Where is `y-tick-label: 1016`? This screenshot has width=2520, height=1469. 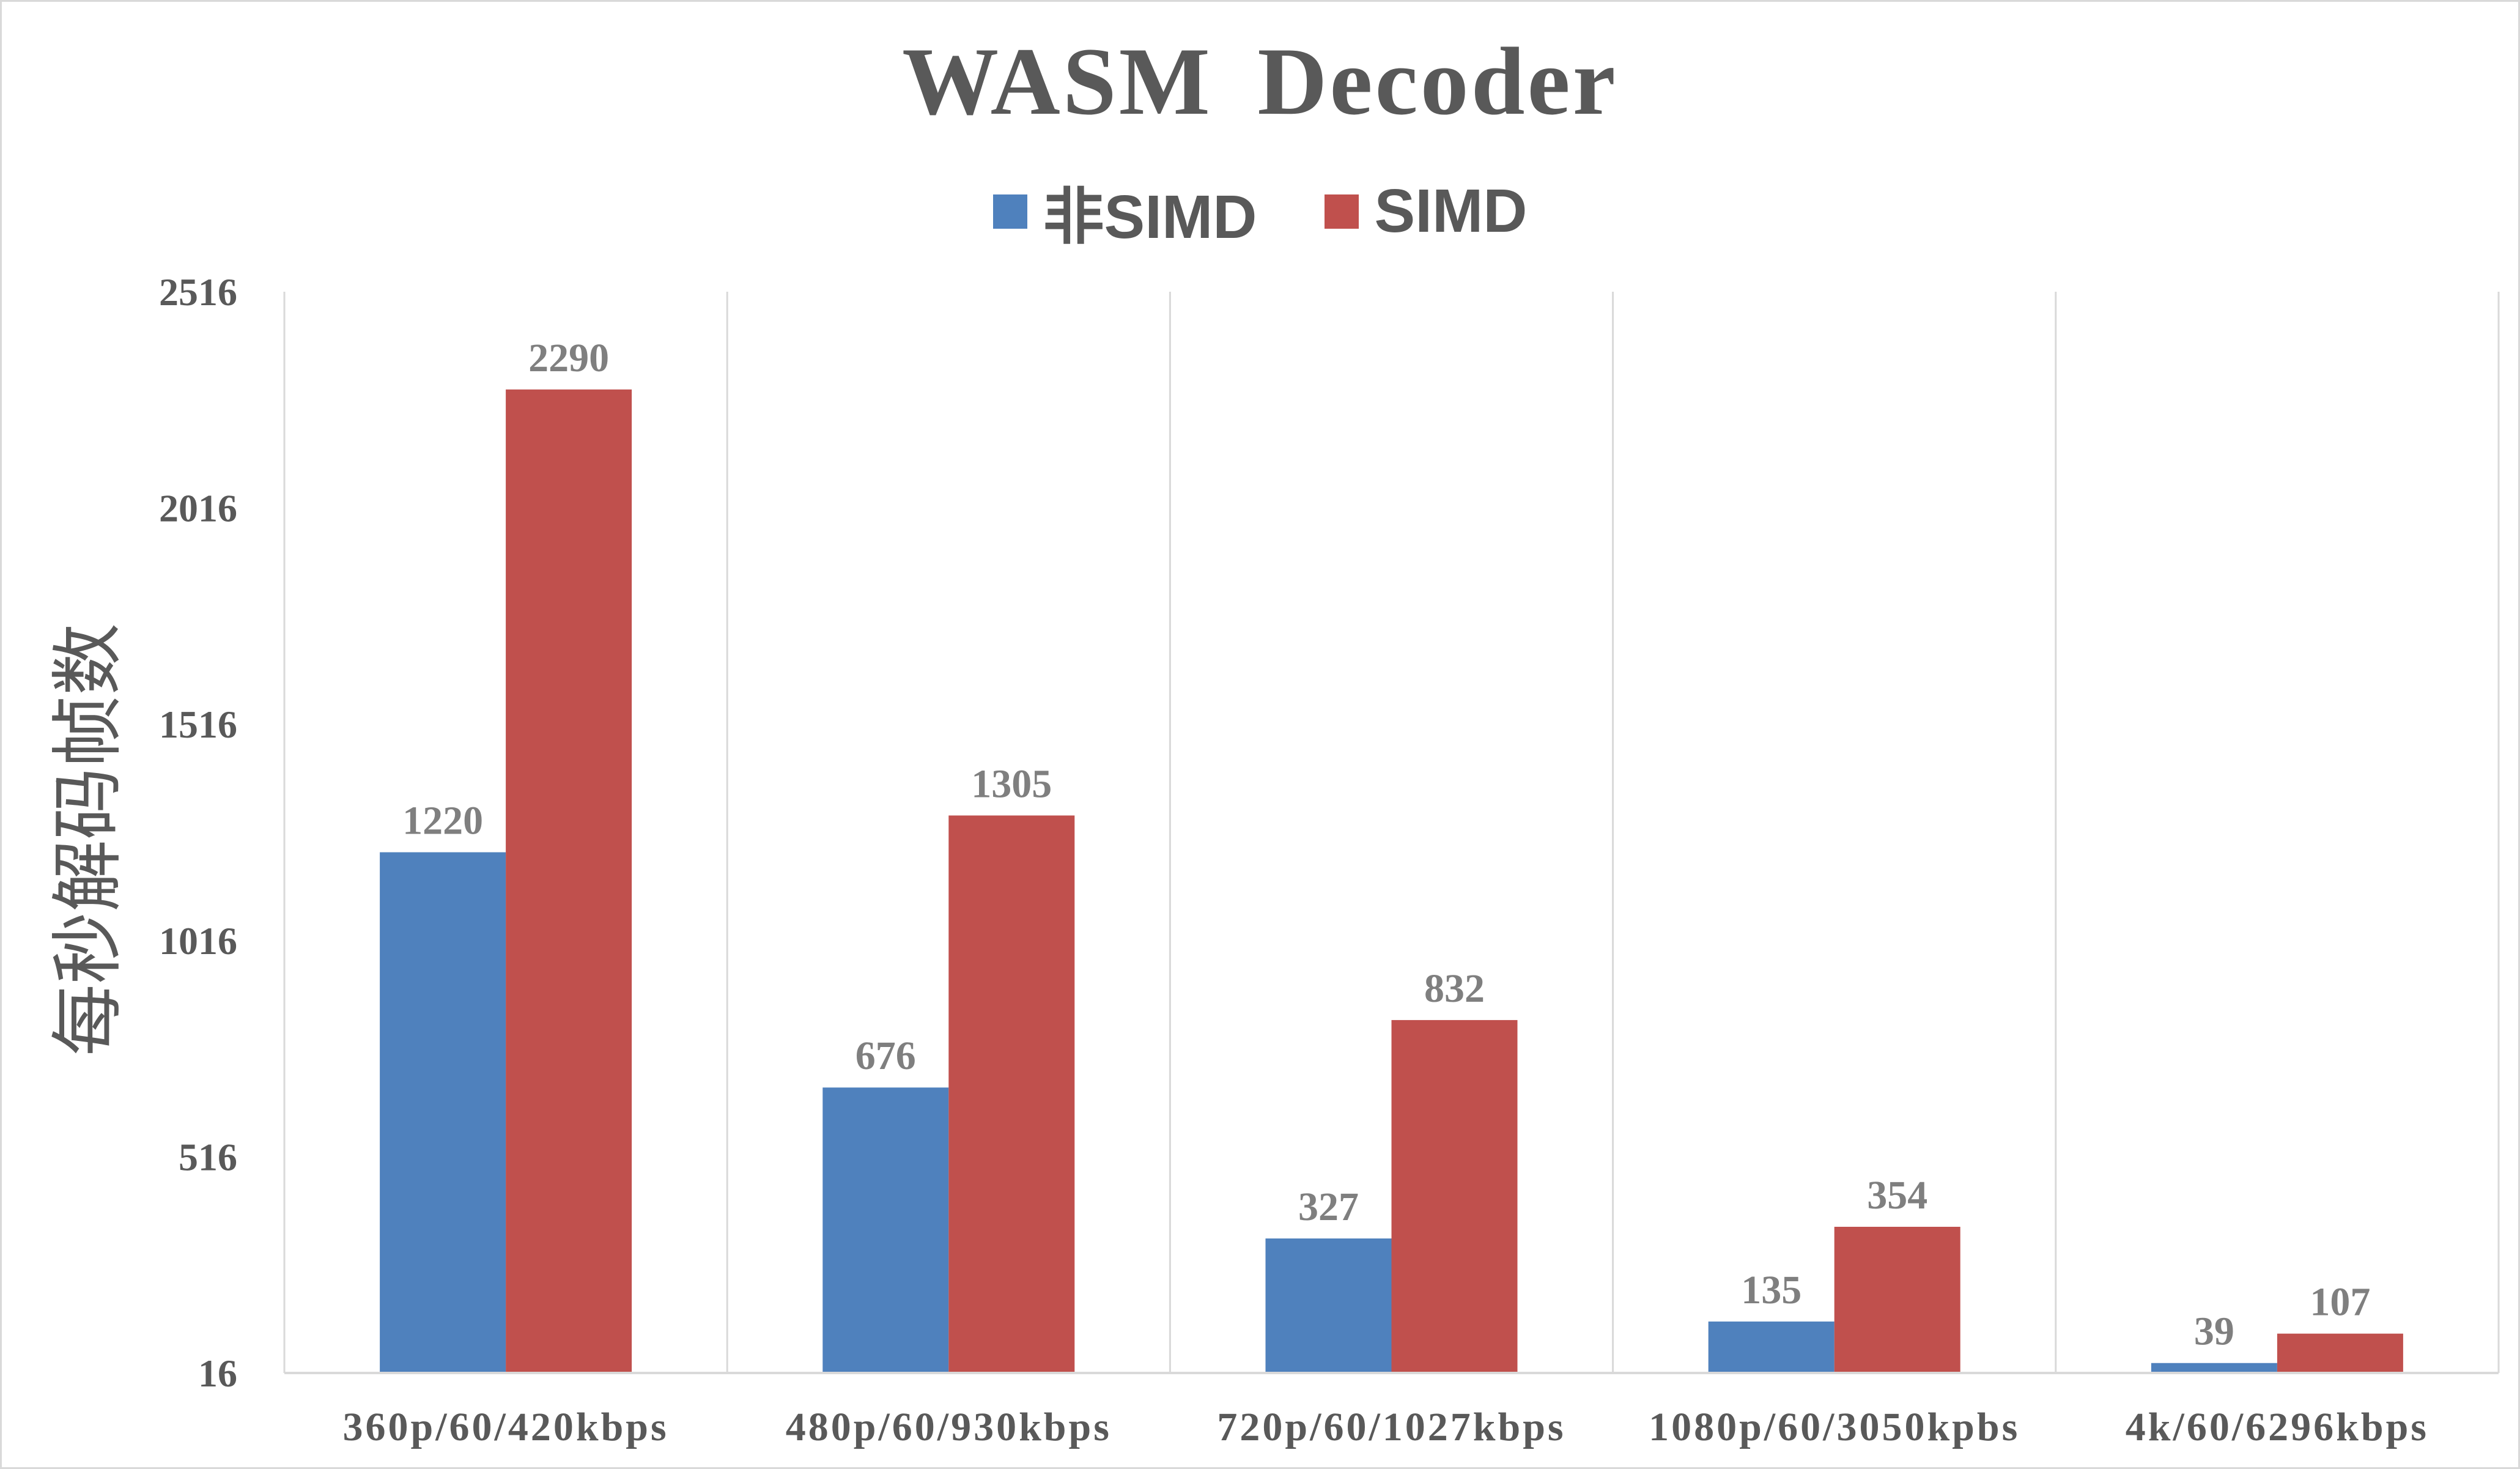 y-tick-label: 1016 is located at coordinates (198, 941).